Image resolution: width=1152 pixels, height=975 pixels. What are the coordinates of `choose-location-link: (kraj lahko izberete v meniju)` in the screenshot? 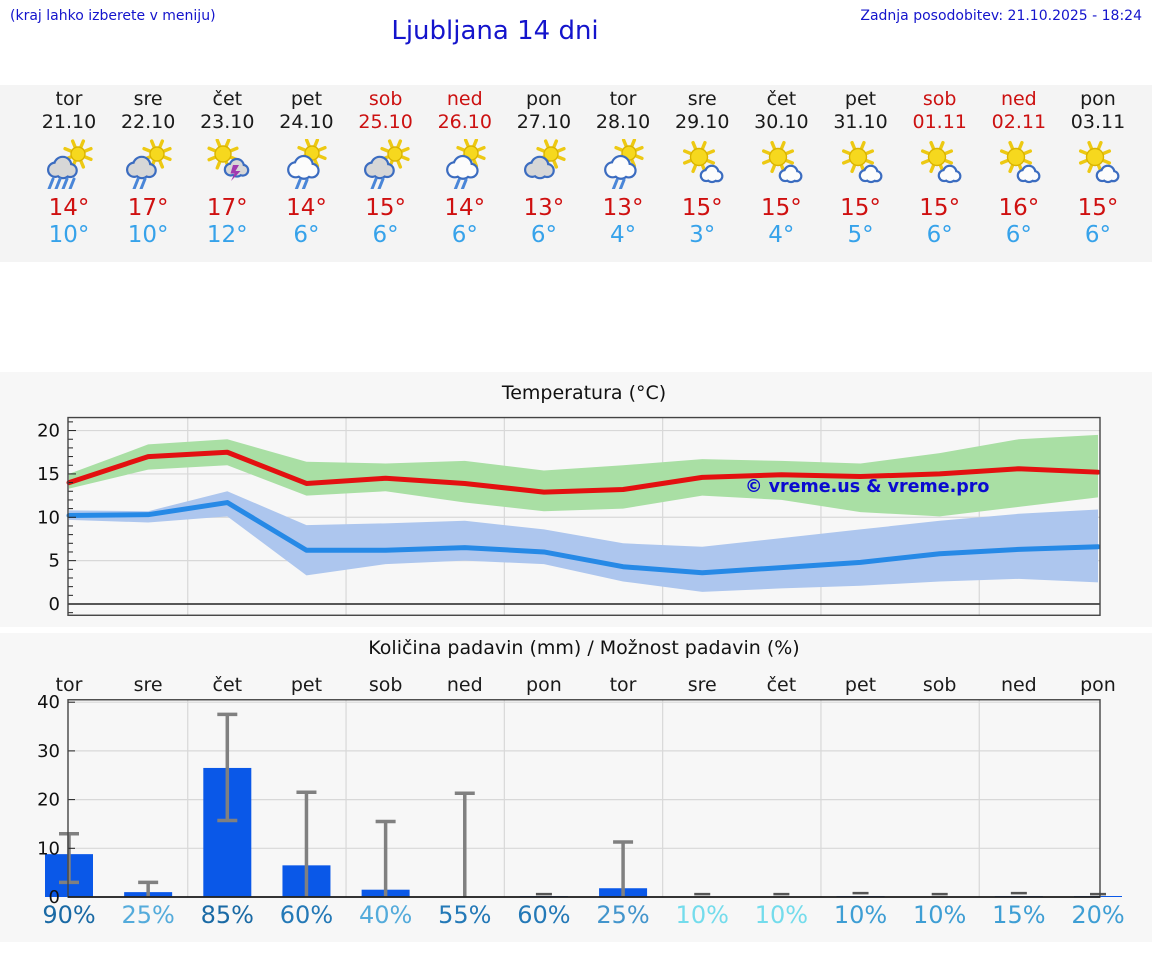 It's located at (113, 16).